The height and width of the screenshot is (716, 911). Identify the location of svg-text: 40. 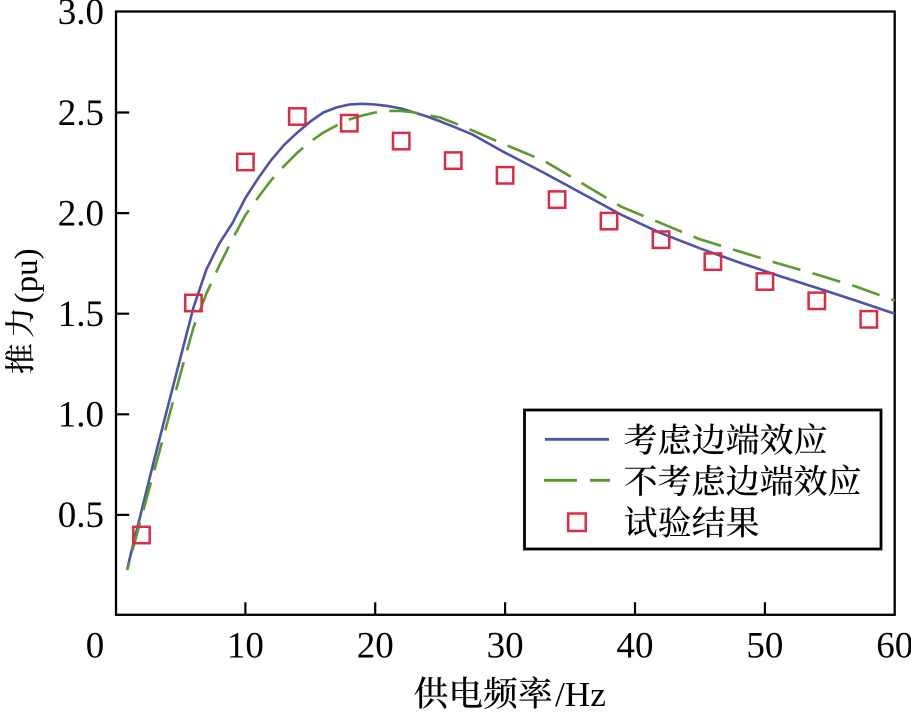
(635, 646).